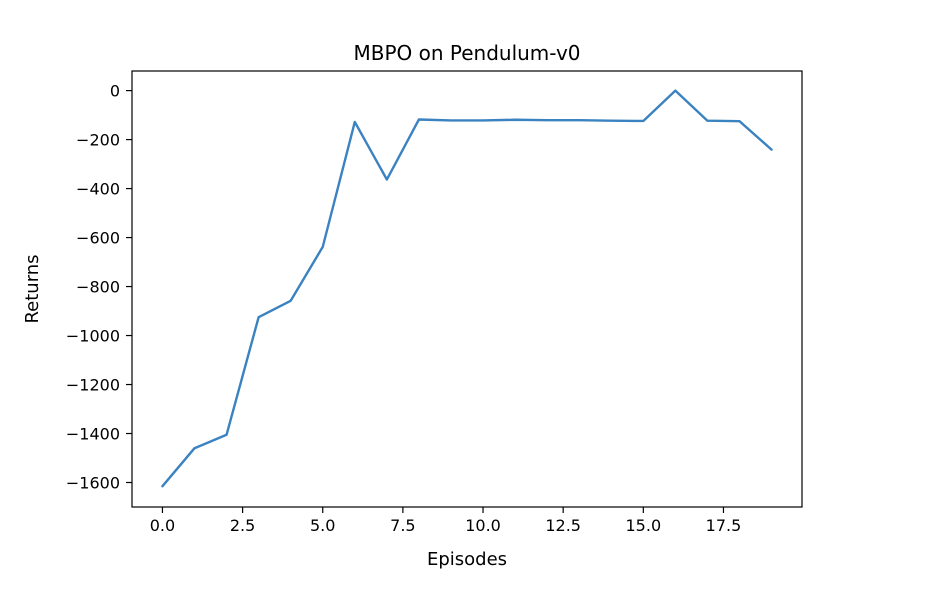 This screenshot has width=930, height=602. I want to click on y-tick-label: −1400, so click(93, 434).